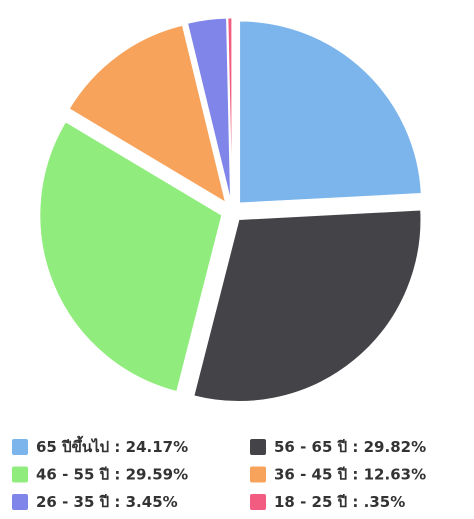 Image resolution: width=474 pixels, height=519 pixels. Describe the element at coordinates (310, 502) in the screenshot. I see `legend-name: 18 - 25 ปี` at that location.